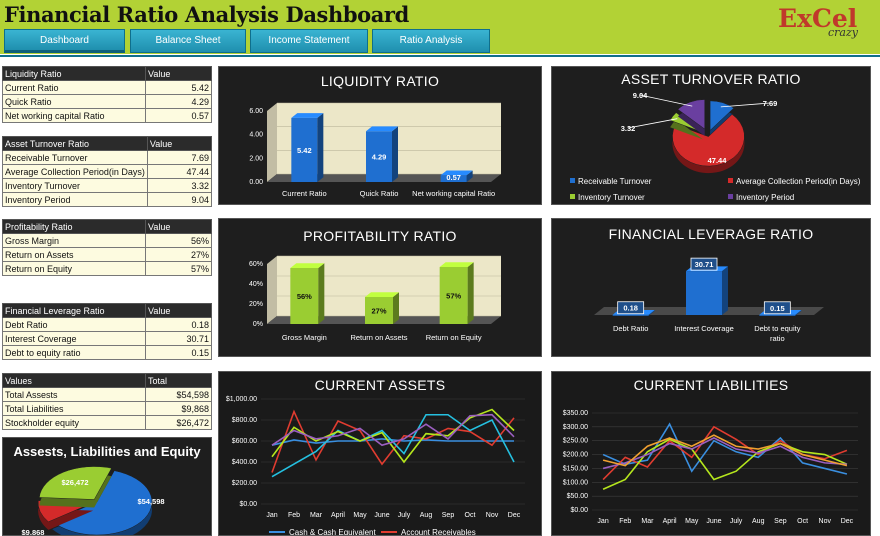 The image size is (880, 536). What do you see at coordinates (74, 408) in the screenshot?
I see `row-label: Total Liabilities` at bounding box center [74, 408].